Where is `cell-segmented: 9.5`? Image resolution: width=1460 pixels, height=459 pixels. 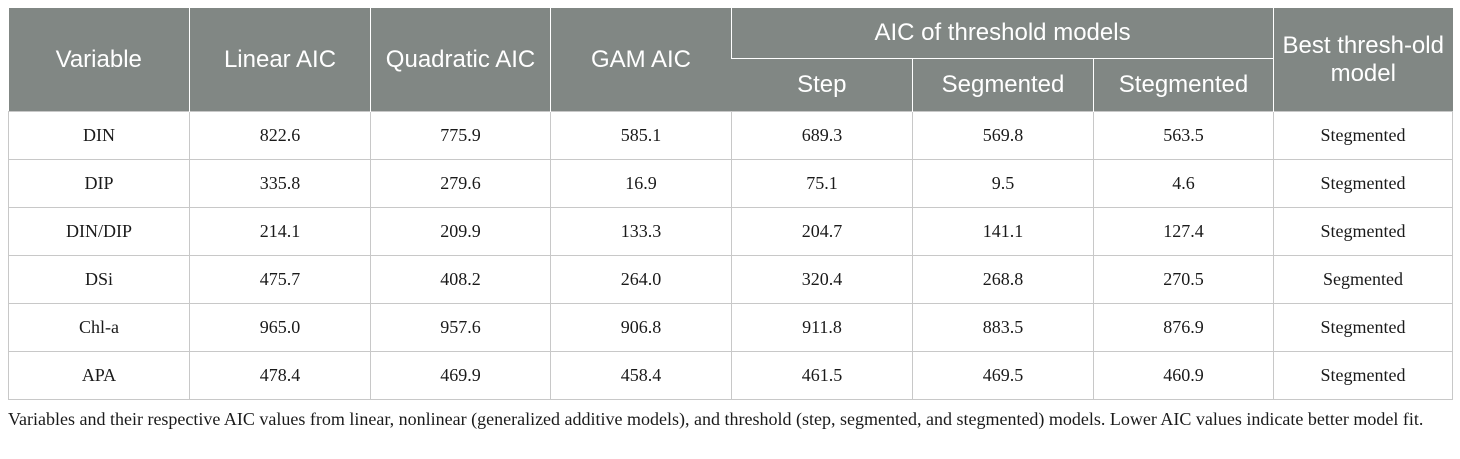
cell-segmented: 9.5 is located at coordinates (1003, 183).